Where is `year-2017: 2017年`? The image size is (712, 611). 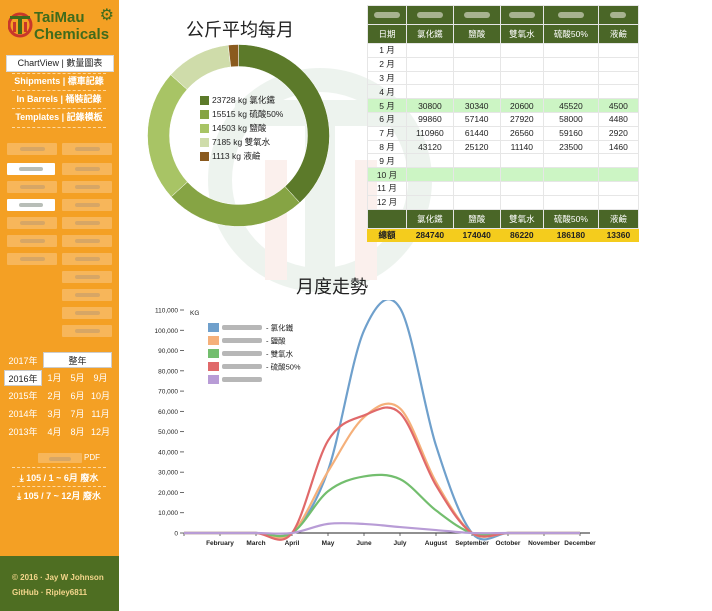 year-2017: 2017年 is located at coordinates (23, 361).